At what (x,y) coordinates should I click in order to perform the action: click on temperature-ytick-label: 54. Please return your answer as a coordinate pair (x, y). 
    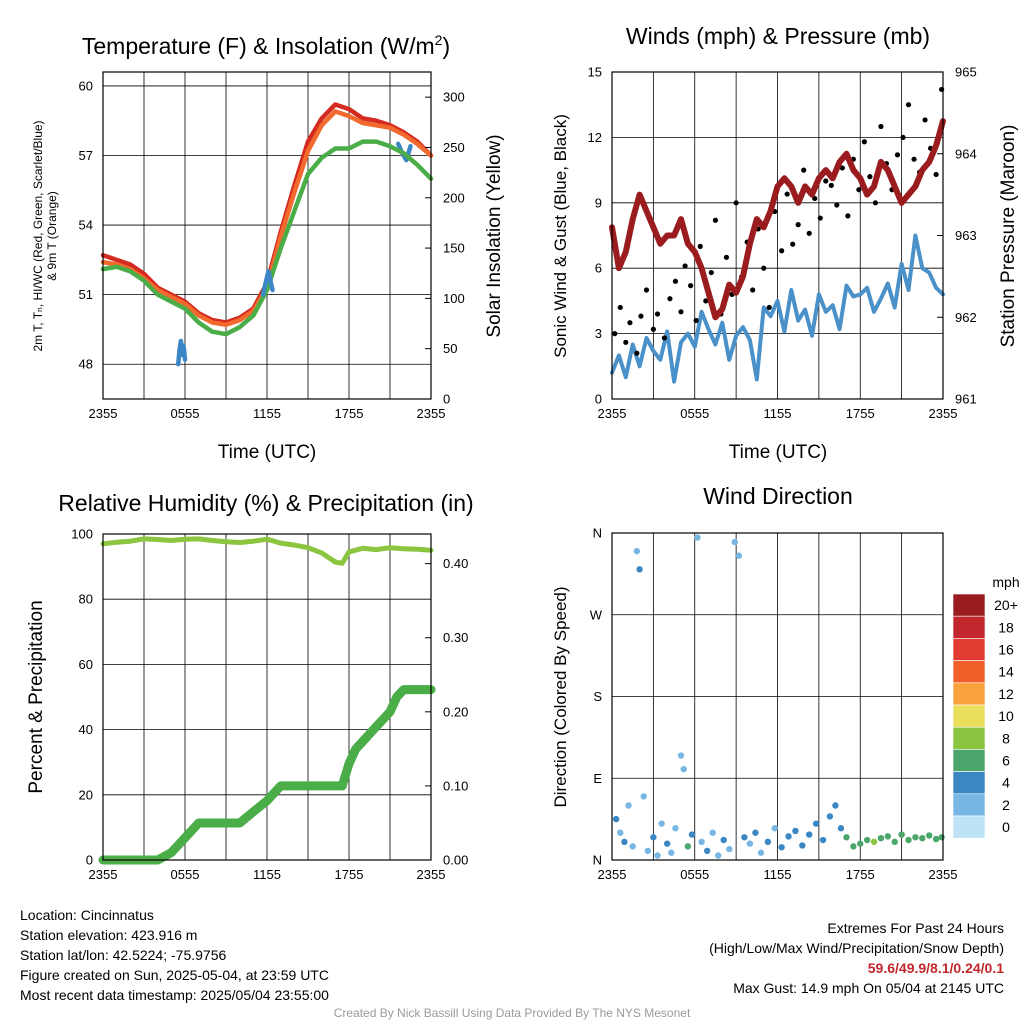
    Looking at the image, I should click on (86, 225).